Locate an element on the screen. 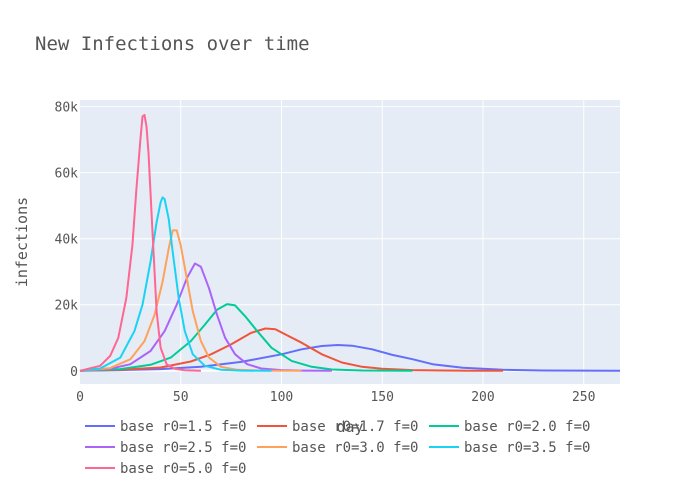  legend-item: base r0=2.0 f=0 is located at coordinates (509, 427).